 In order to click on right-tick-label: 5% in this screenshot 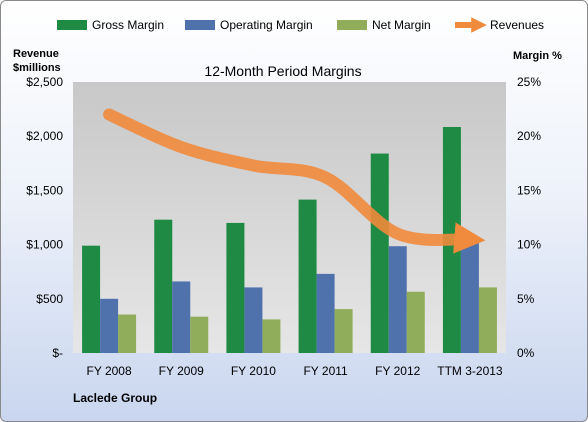, I will do `click(526, 299)`.